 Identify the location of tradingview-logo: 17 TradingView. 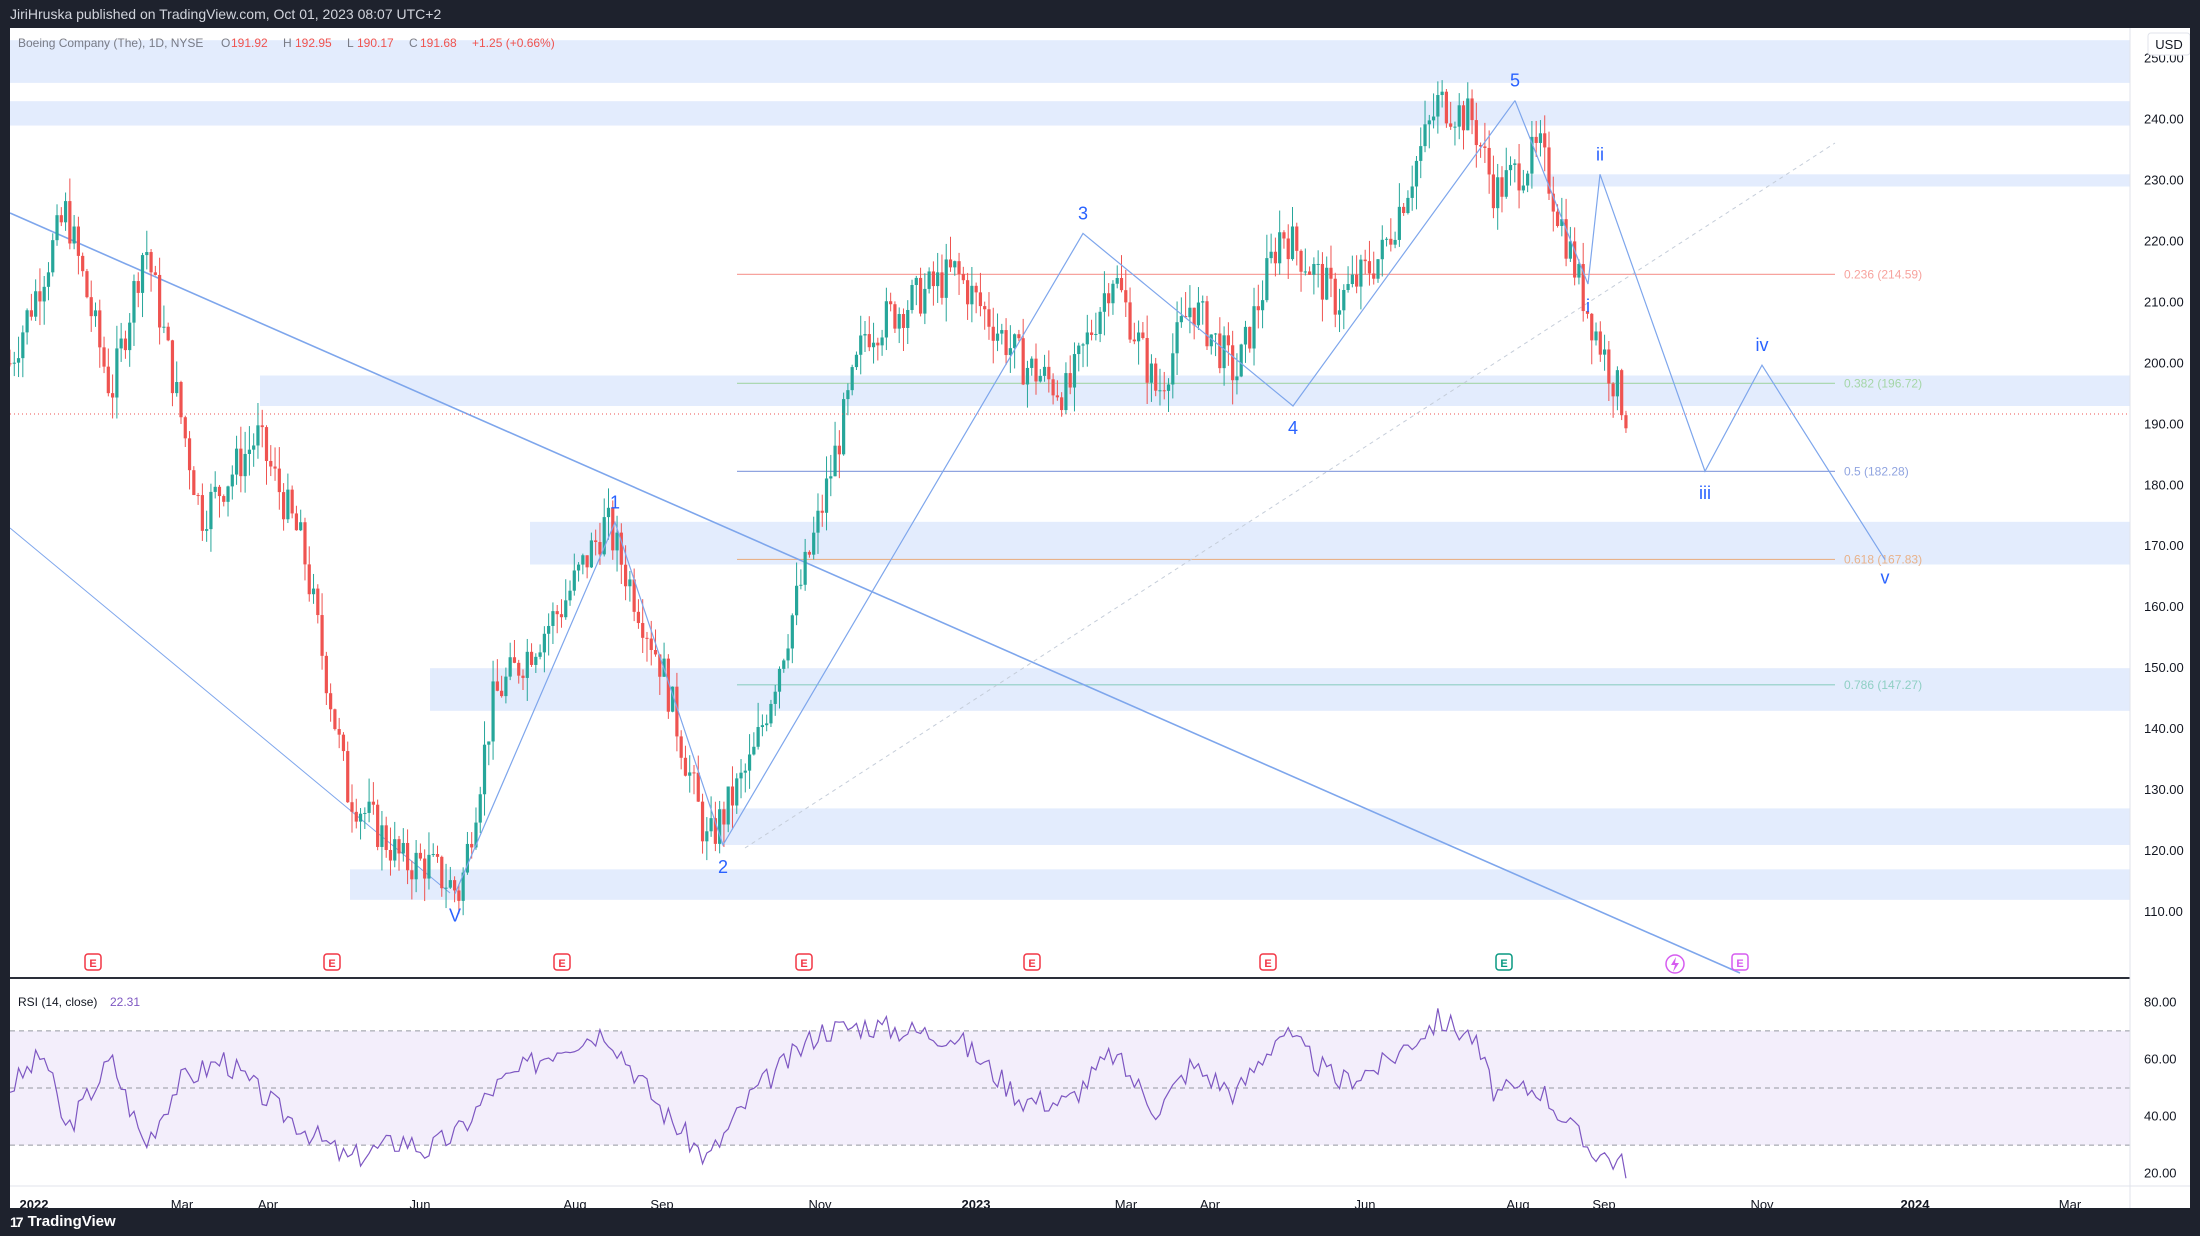
(63, 1222).